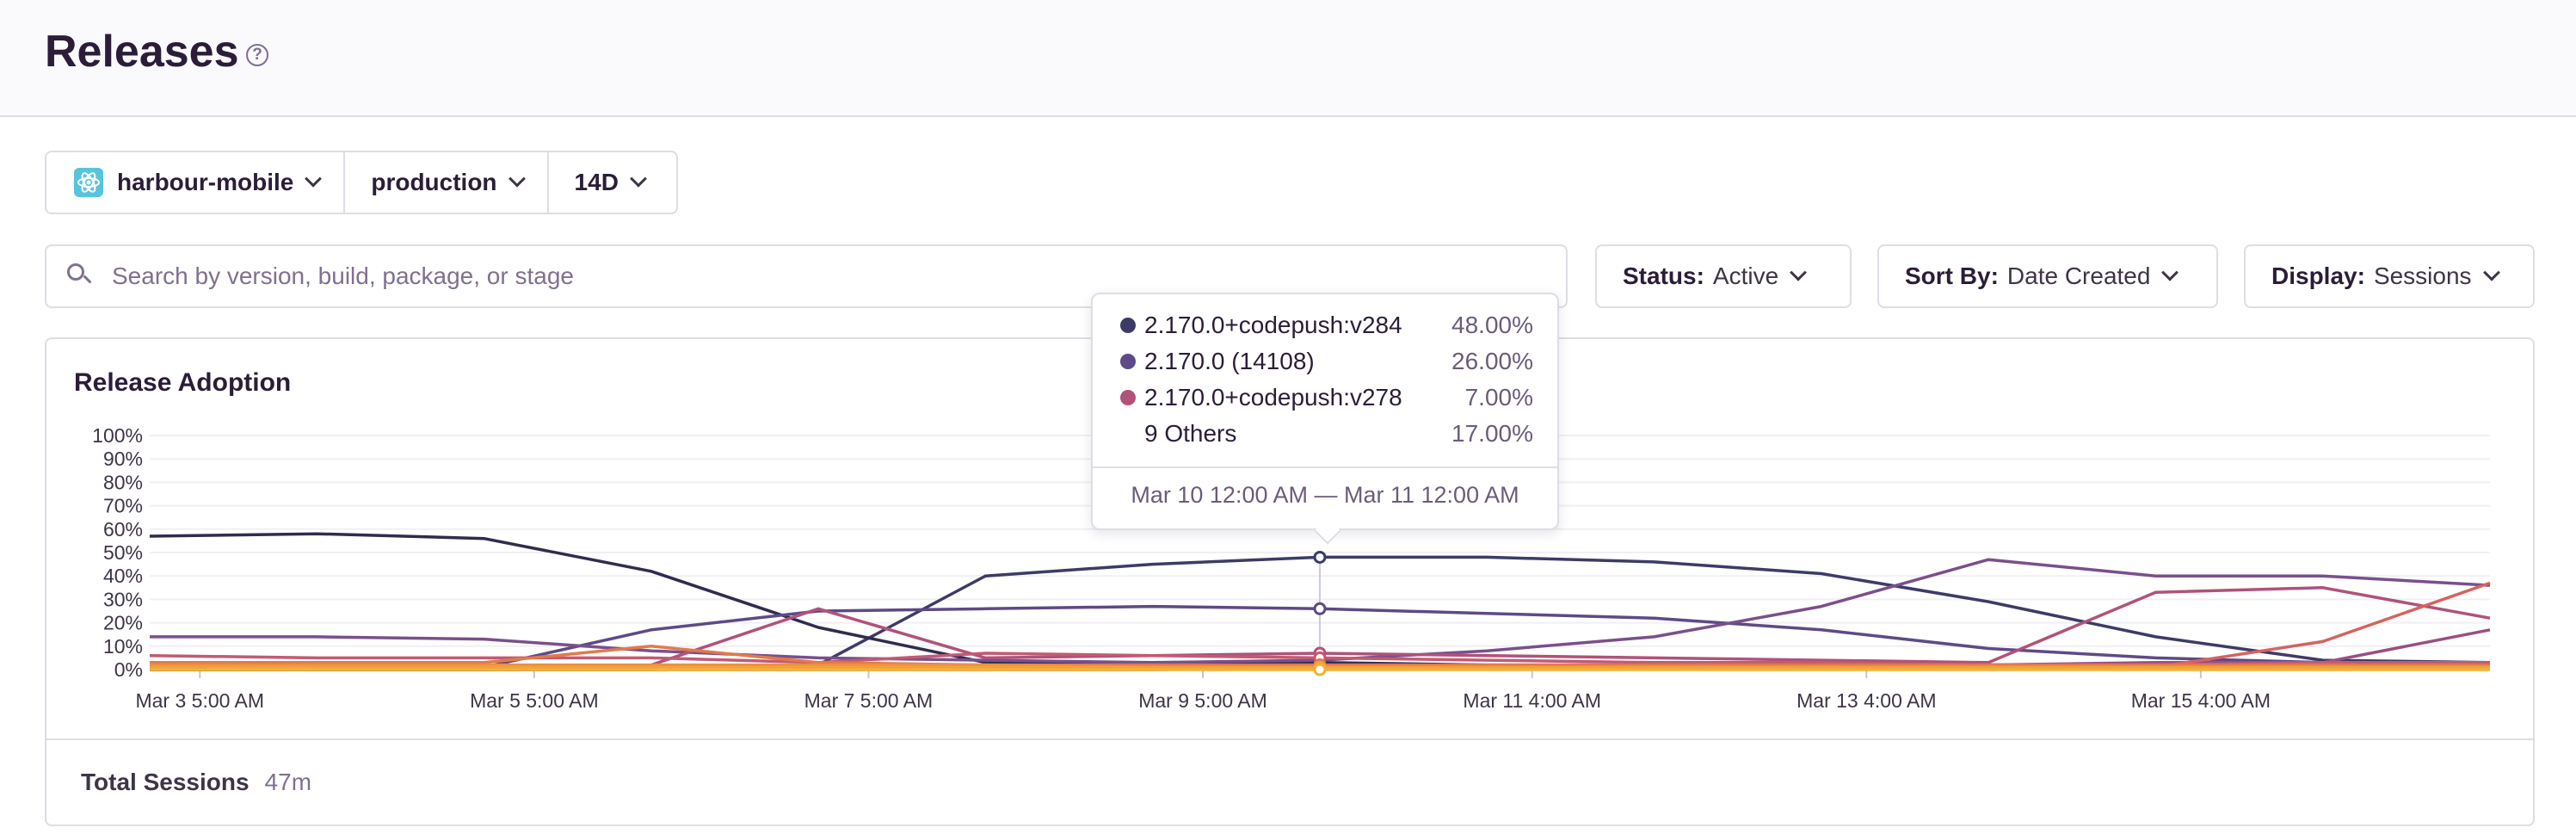  What do you see at coordinates (142, 52) in the screenshot?
I see `page-title: Releases` at bounding box center [142, 52].